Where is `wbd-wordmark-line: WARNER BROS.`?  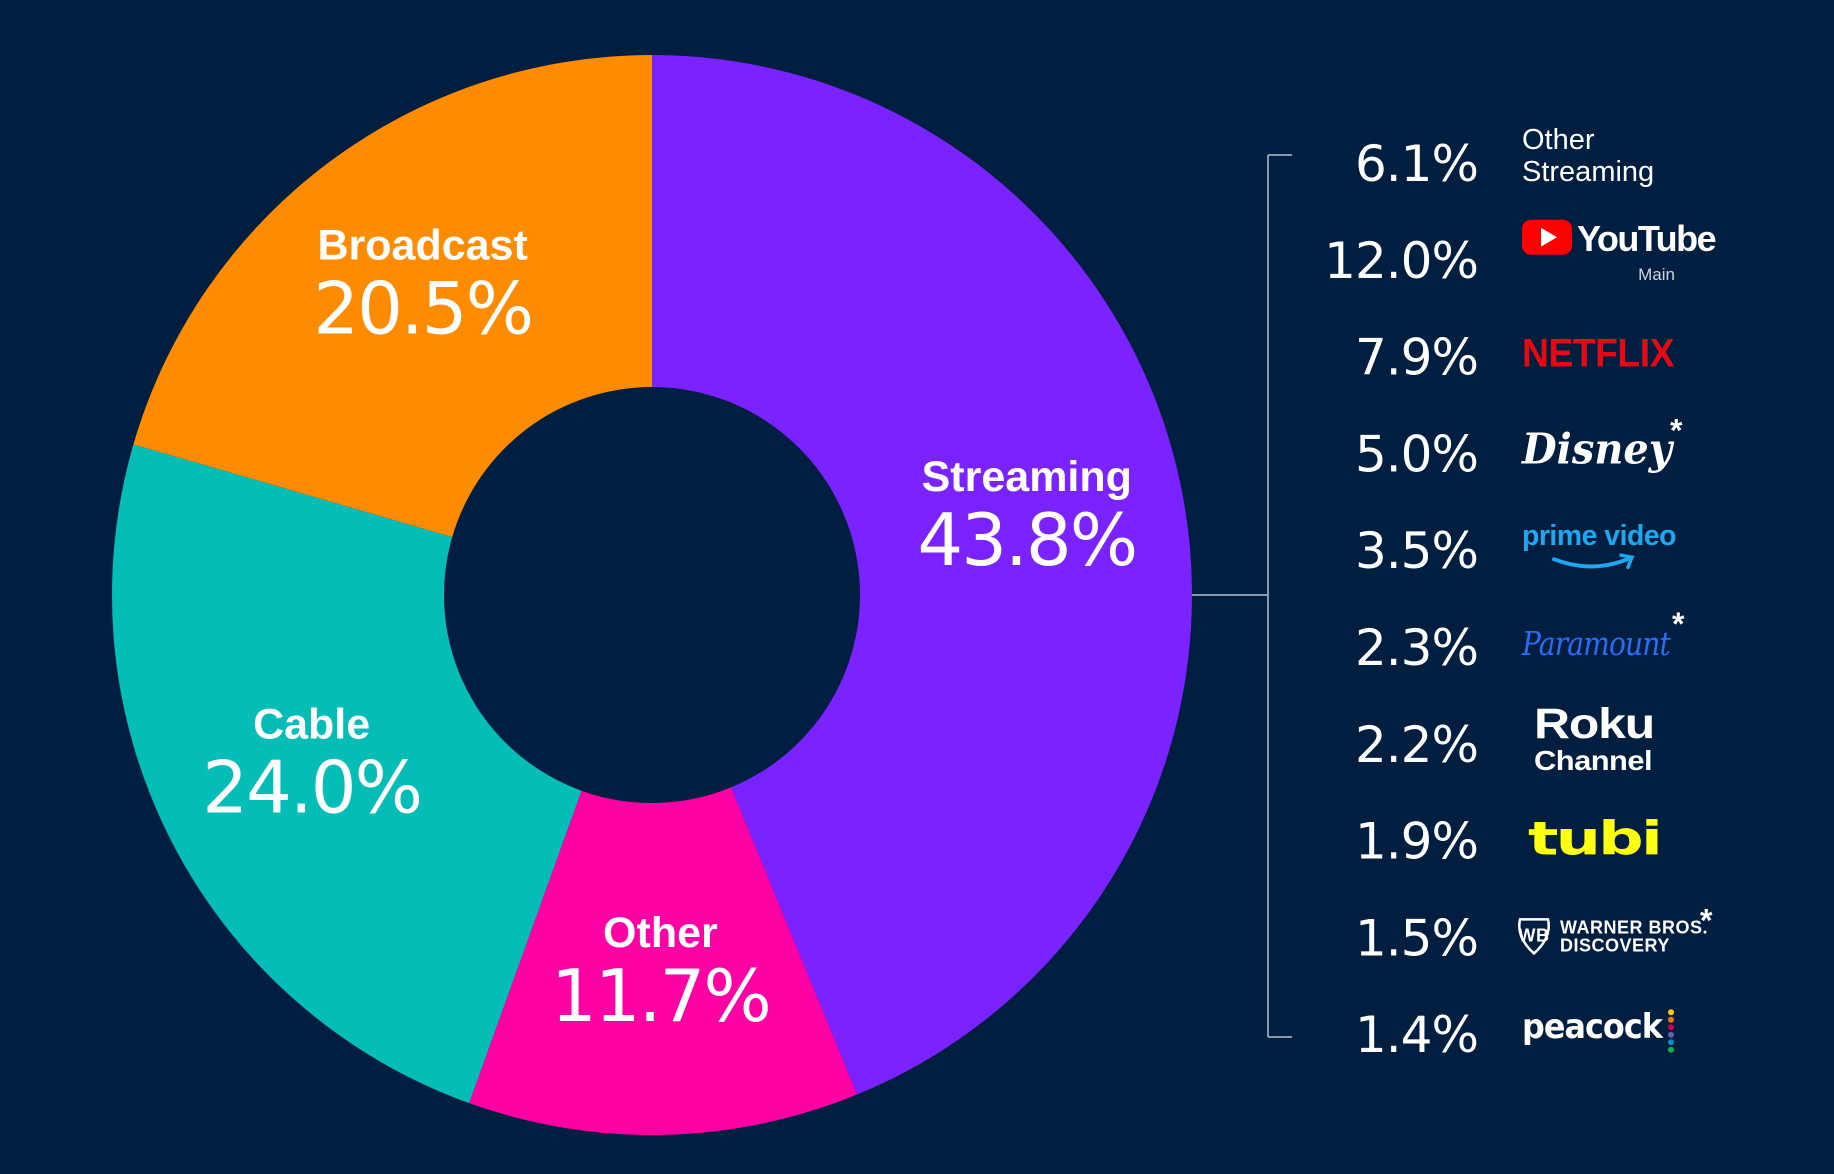
wbd-wordmark-line: WARNER BROS. is located at coordinates (1634, 927).